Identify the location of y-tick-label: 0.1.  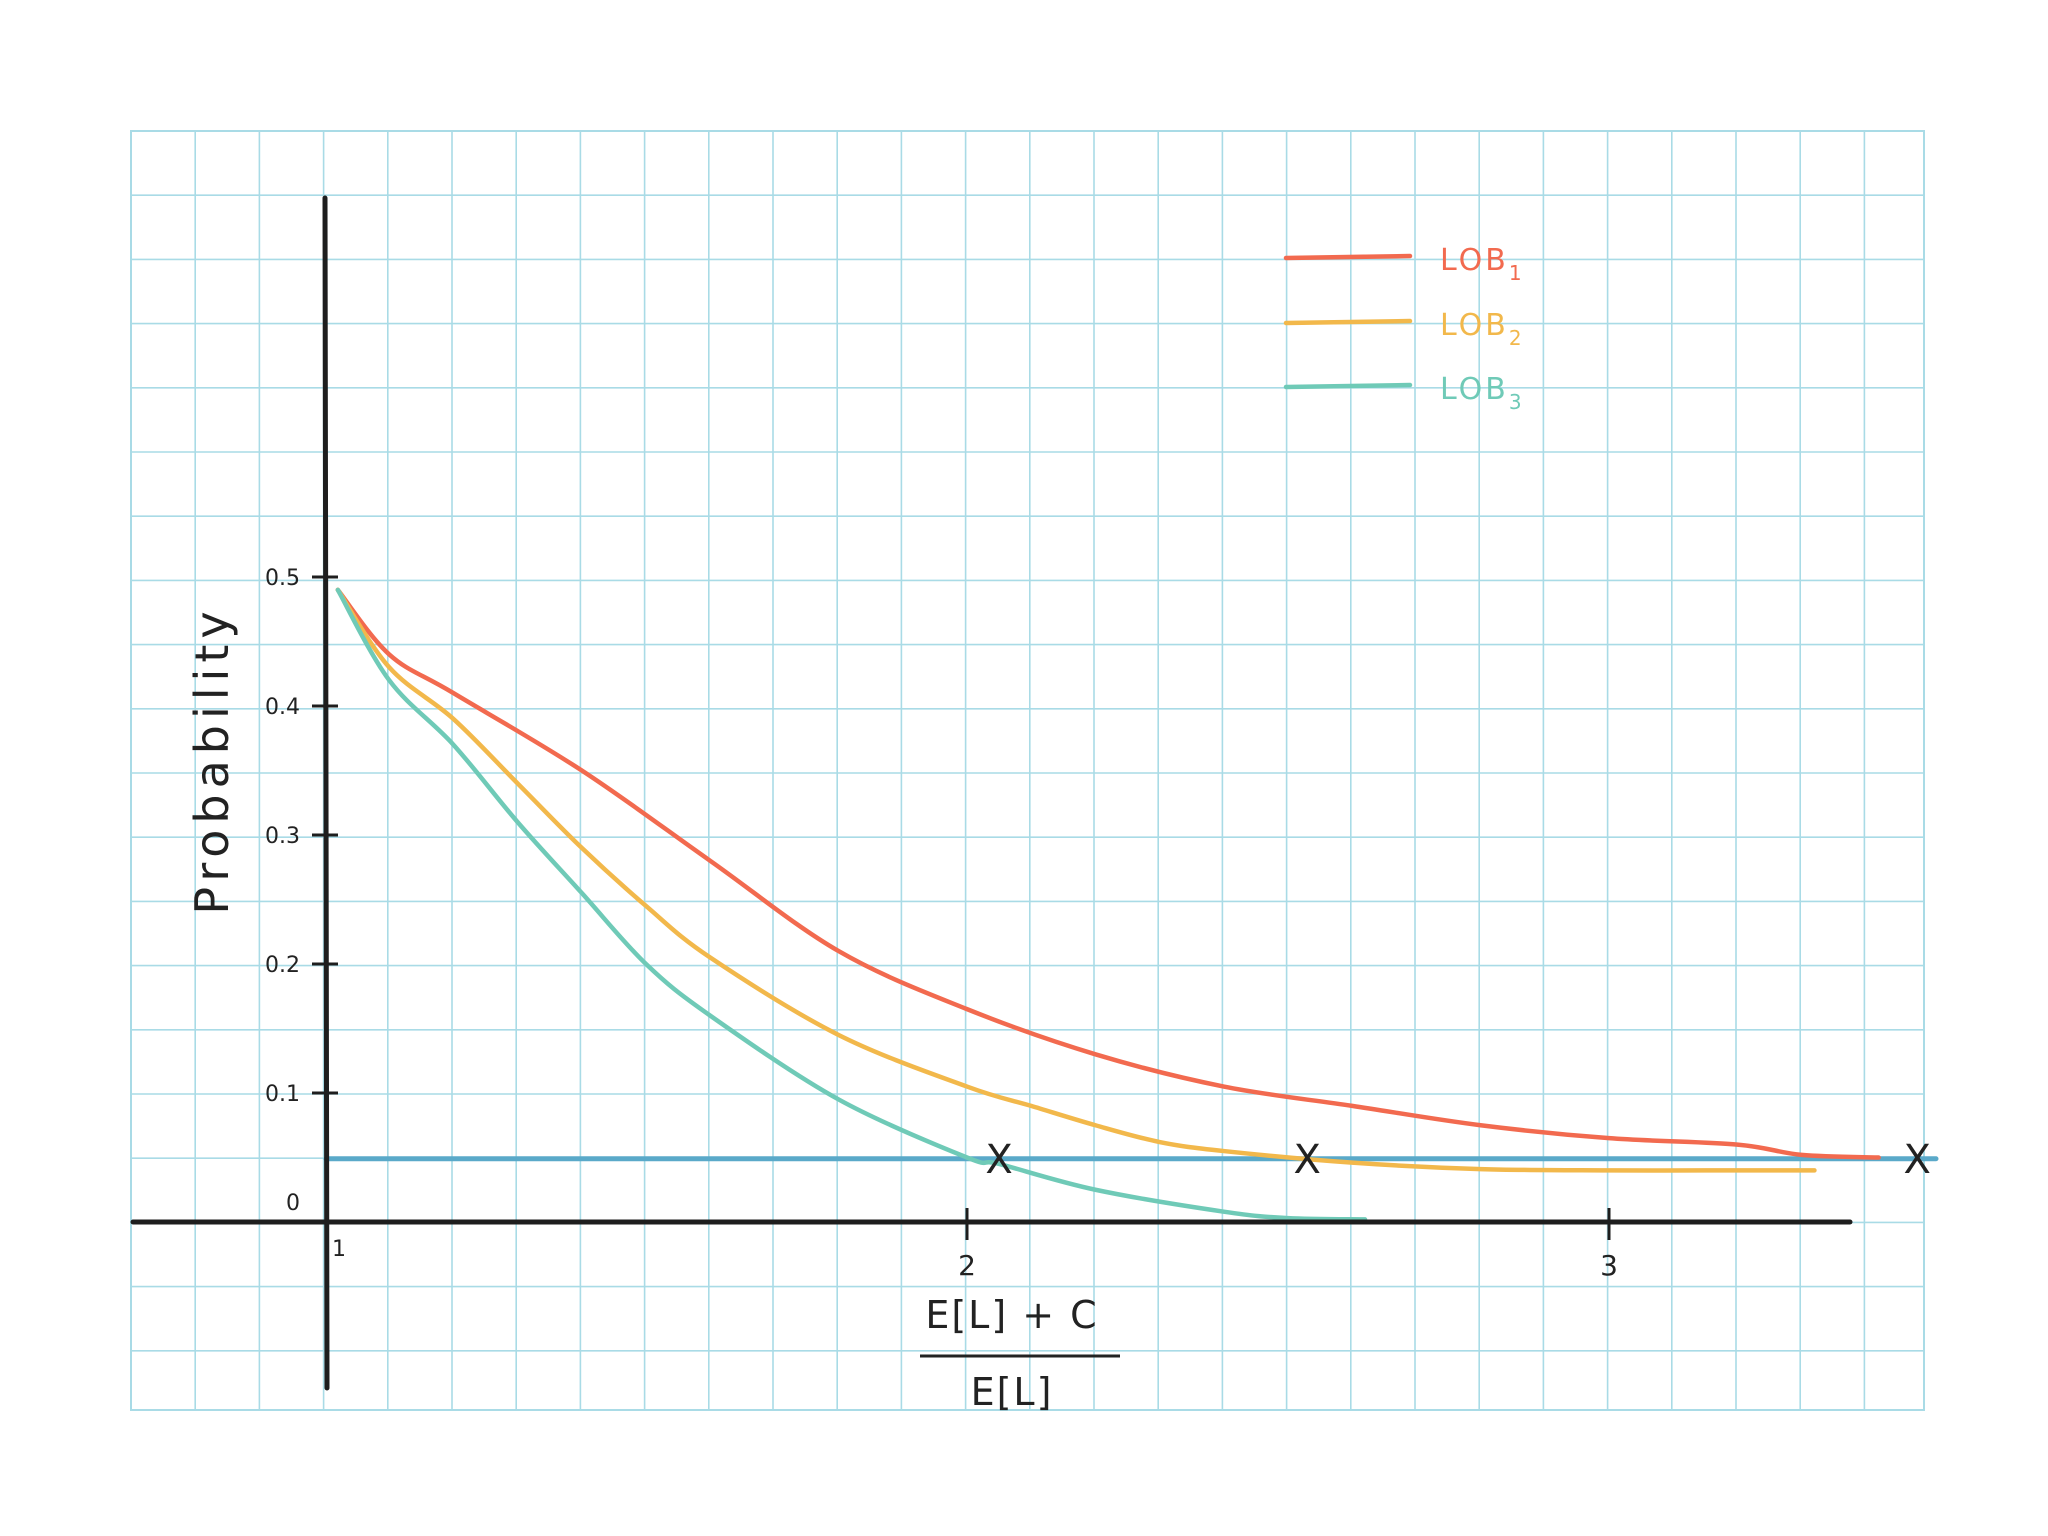
(282, 1094).